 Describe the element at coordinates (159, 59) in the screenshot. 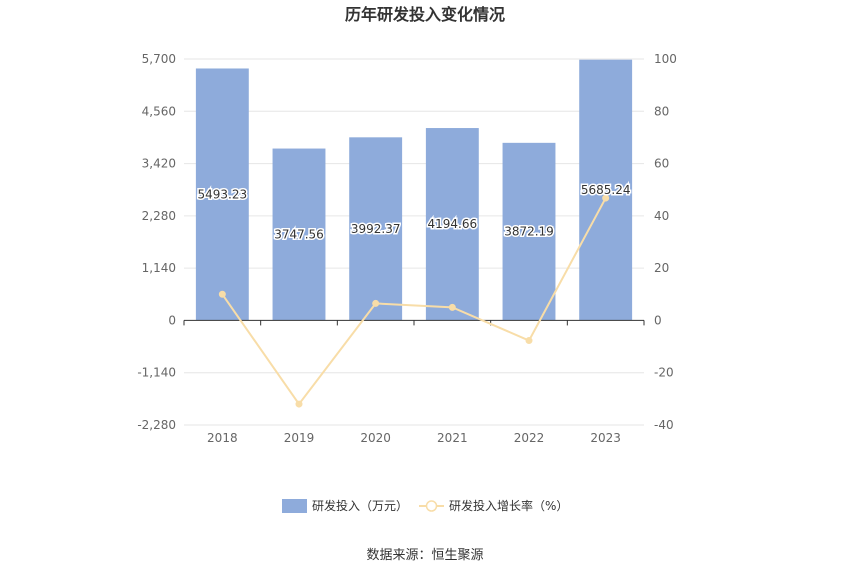

I see `left-tick-label: 5,700` at that location.